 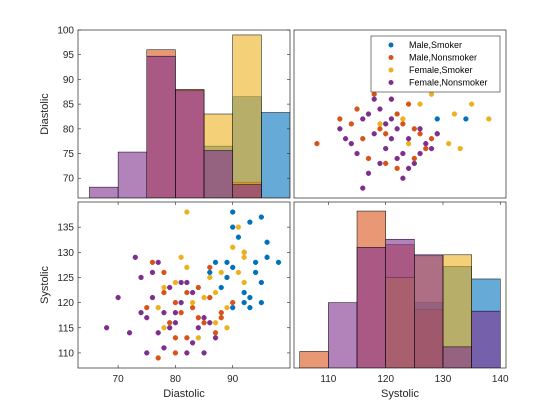 I want to click on y-tick-label: 95, so click(x=69, y=55).